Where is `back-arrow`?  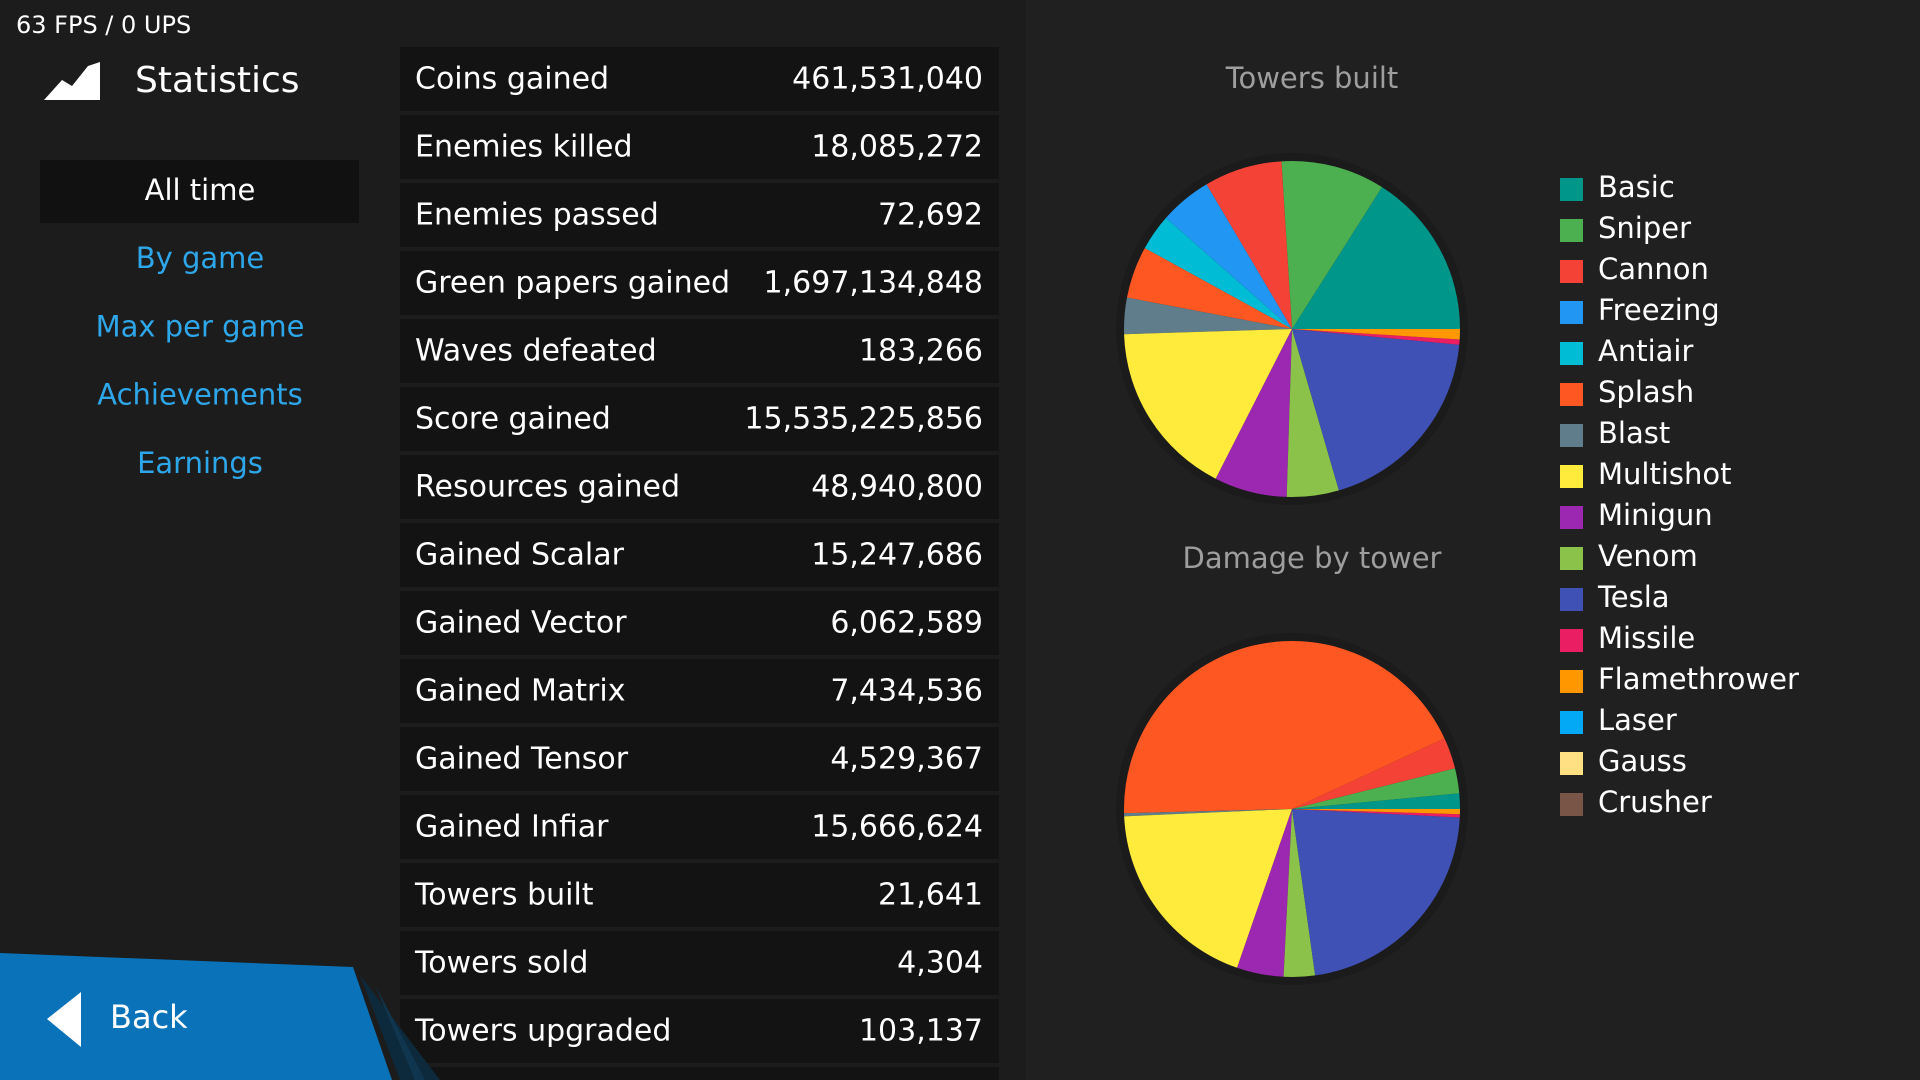
back-arrow is located at coordinates (64, 1019).